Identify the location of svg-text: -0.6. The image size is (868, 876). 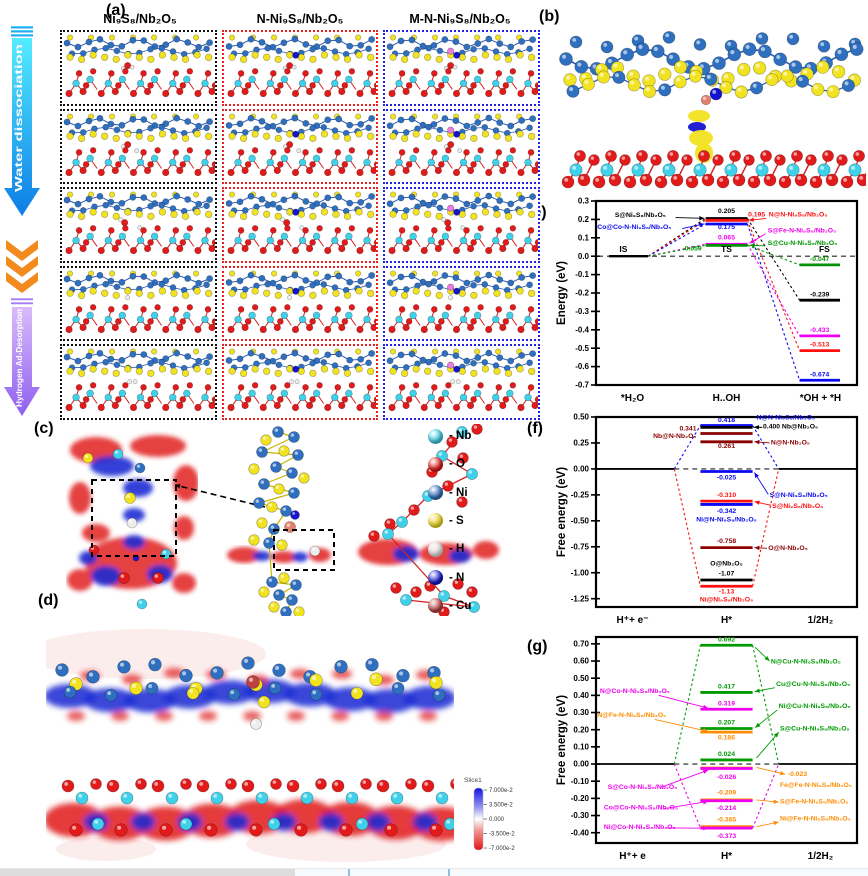
(582, 366).